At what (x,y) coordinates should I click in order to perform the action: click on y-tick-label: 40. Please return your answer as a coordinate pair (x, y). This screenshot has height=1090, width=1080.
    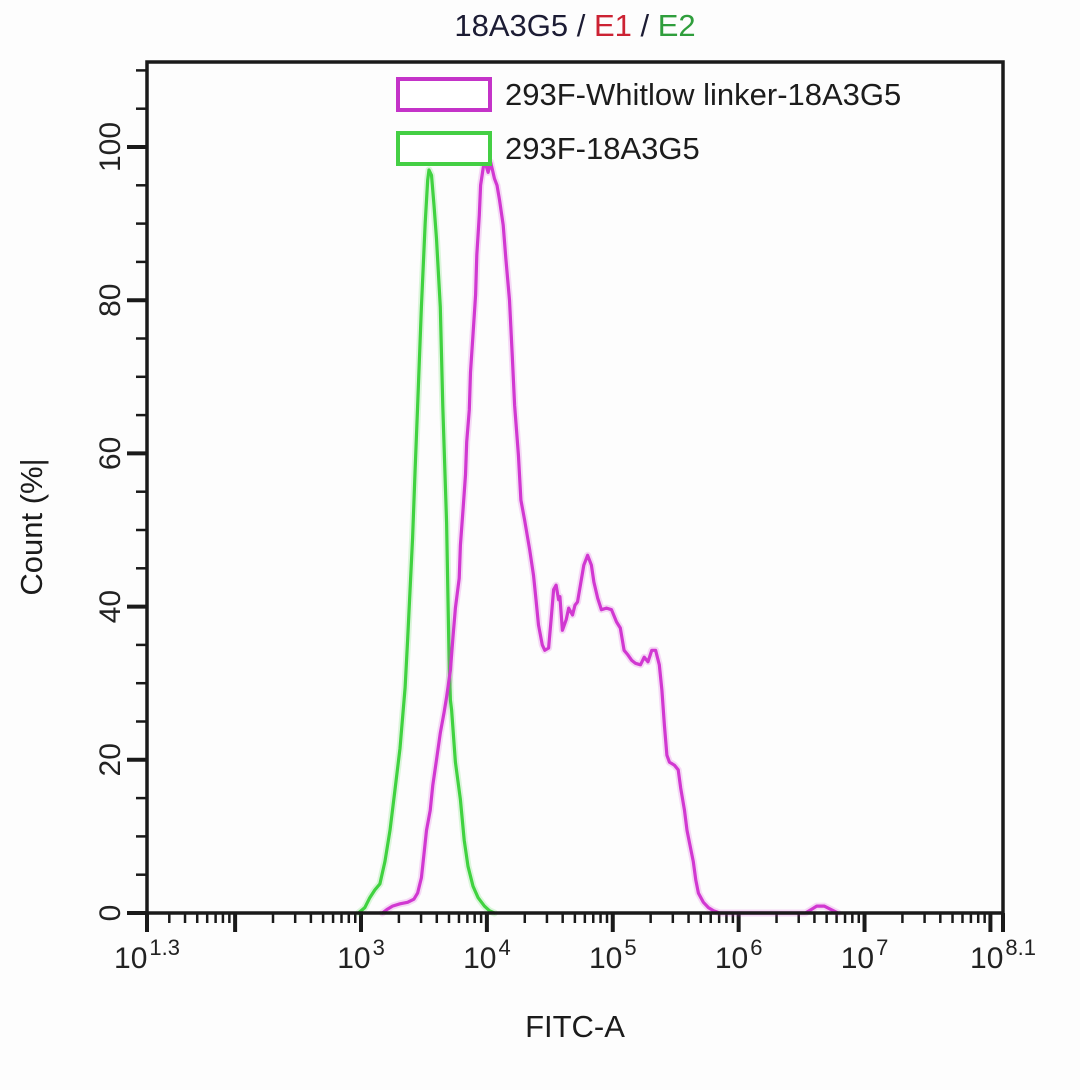
    Looking at the image, I should click on (110, 606).